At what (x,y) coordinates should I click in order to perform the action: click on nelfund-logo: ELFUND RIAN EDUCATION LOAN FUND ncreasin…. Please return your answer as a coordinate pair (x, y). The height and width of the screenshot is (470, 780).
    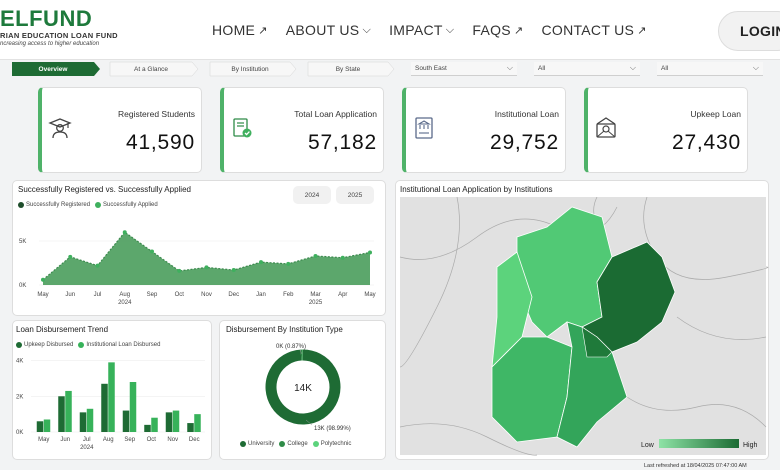
    Looking at the image, I should click on (59, 28).